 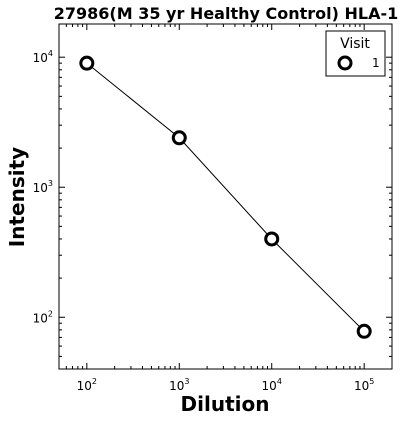 I want to click on legend: Visit 1, so click(x=355, y=53).